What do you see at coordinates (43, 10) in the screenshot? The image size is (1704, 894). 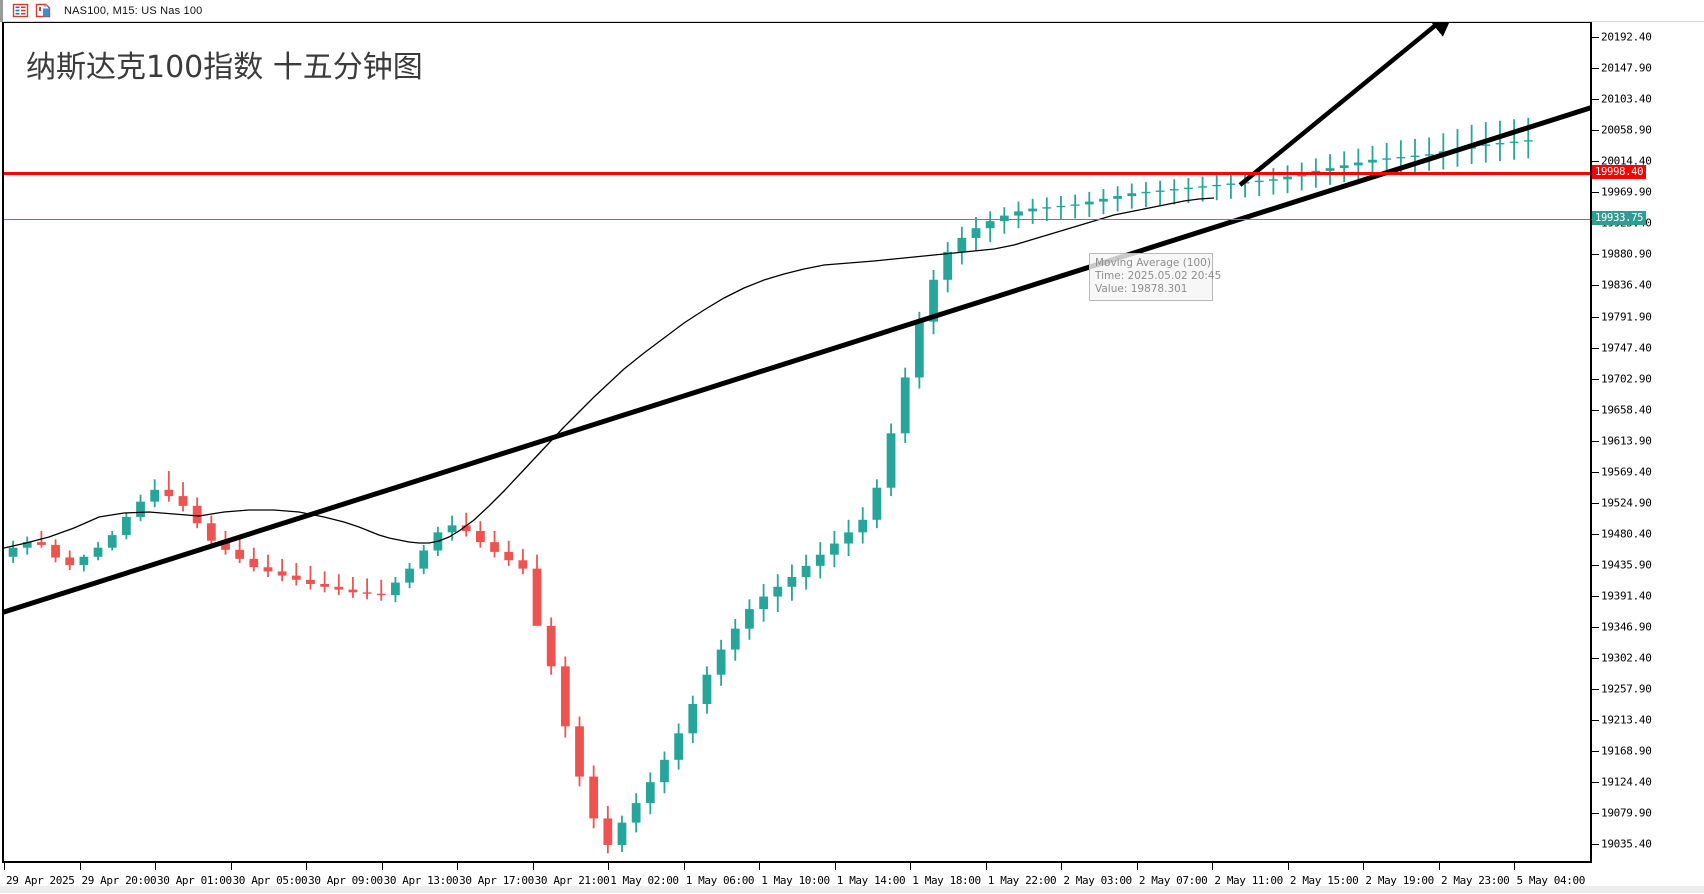 I see `new-chart-icon` at bounding box center [43, 10].